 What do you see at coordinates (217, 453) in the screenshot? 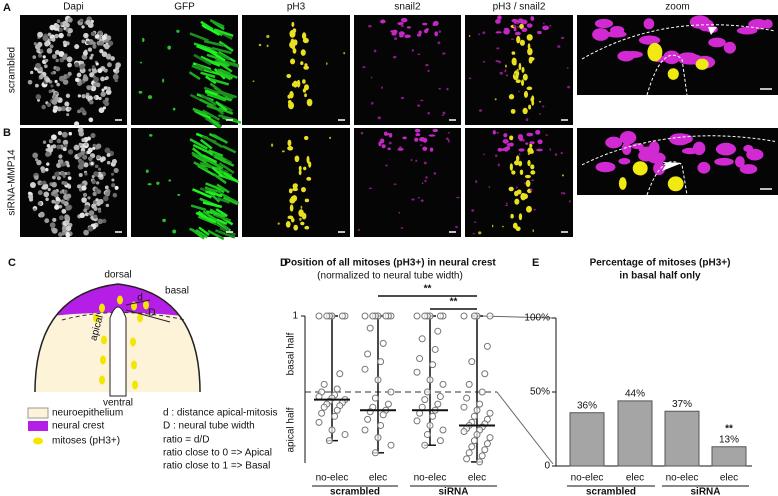
I see `definition: ratio close to 0 => Apical` at bounding box center [217, 453].